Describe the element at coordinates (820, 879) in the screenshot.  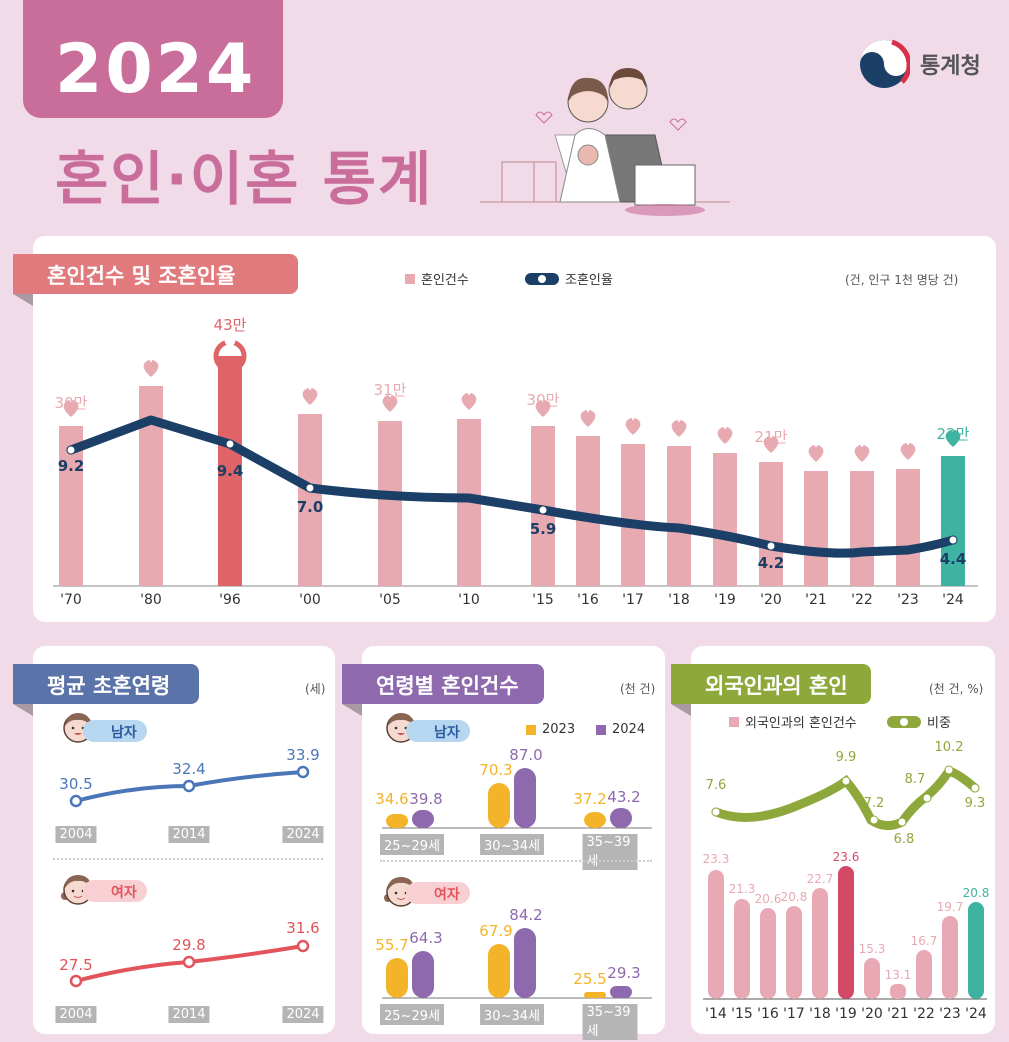
I see `bar-label: 22.7` at that location.